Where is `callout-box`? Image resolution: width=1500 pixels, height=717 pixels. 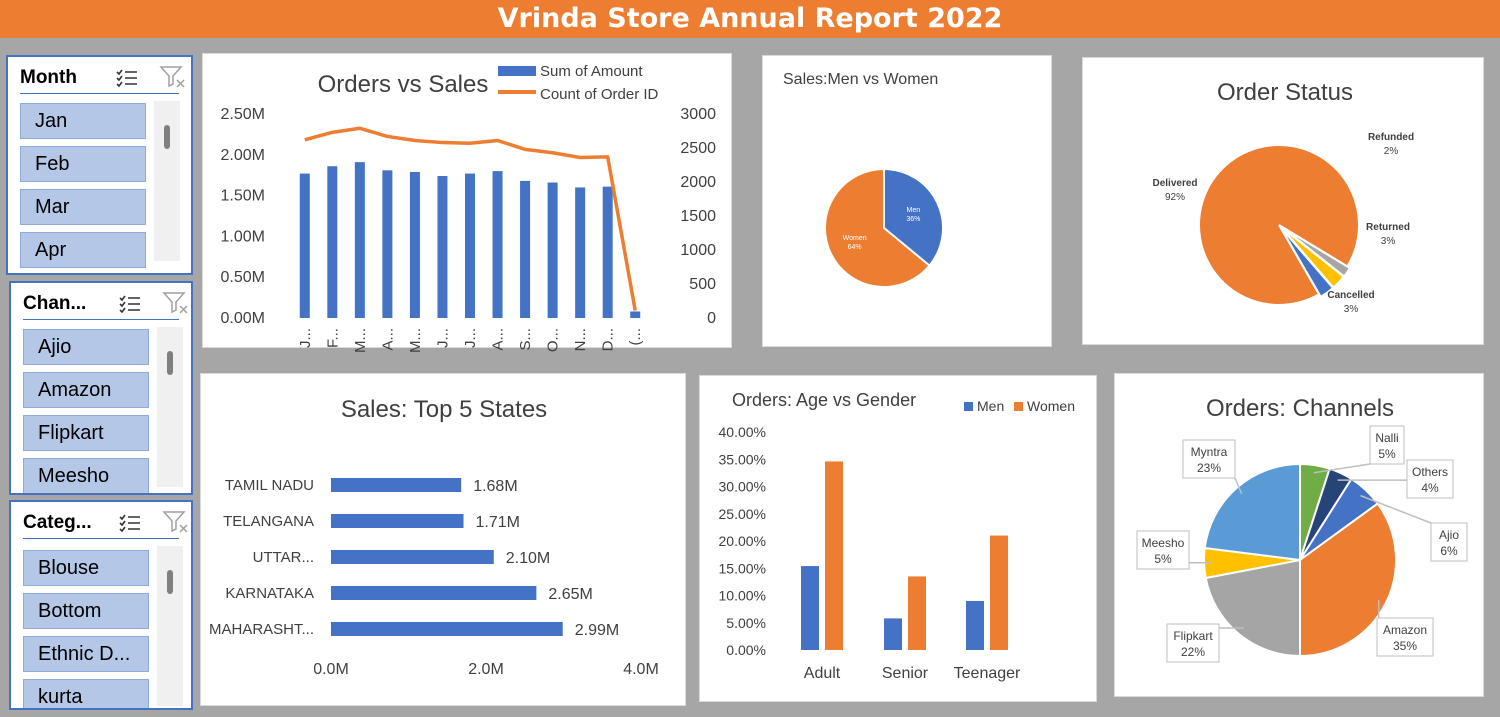
callout-box is located at coordinates (1193, 643).